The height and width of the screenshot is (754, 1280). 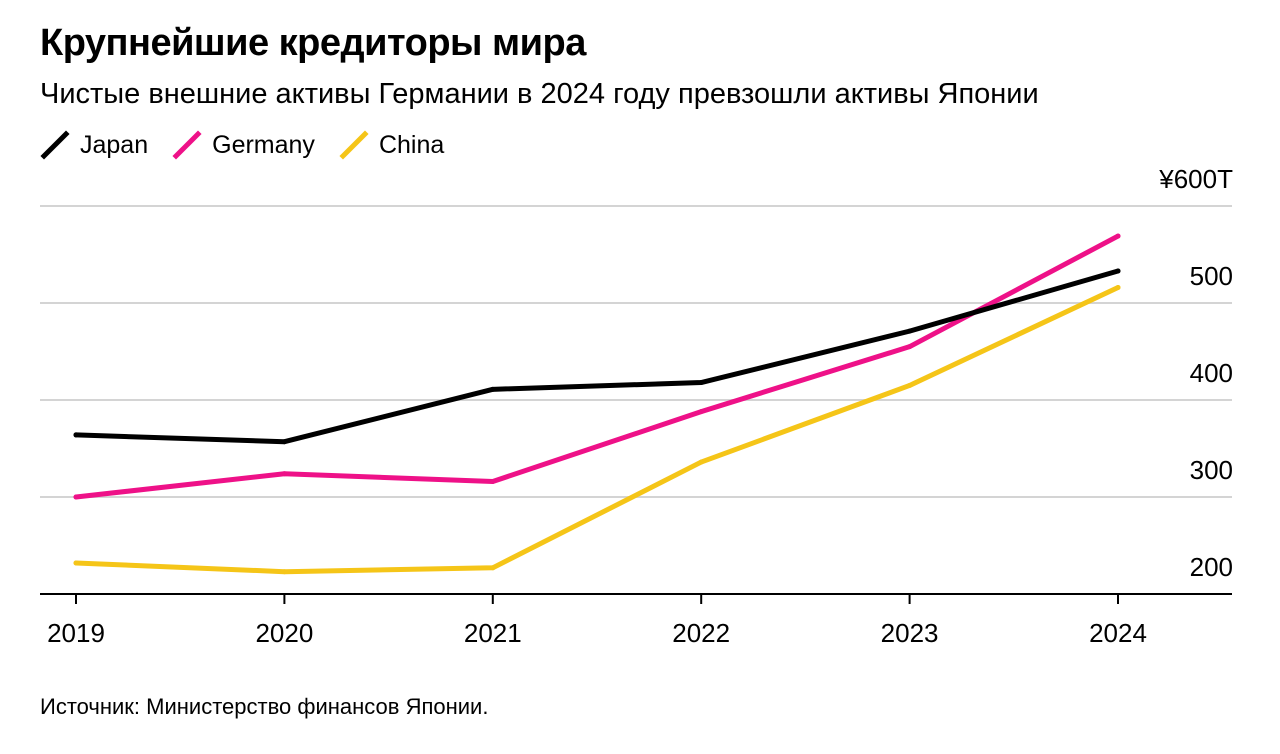 I want to click on data-point-germany-2019, so click(x=76, y=497).